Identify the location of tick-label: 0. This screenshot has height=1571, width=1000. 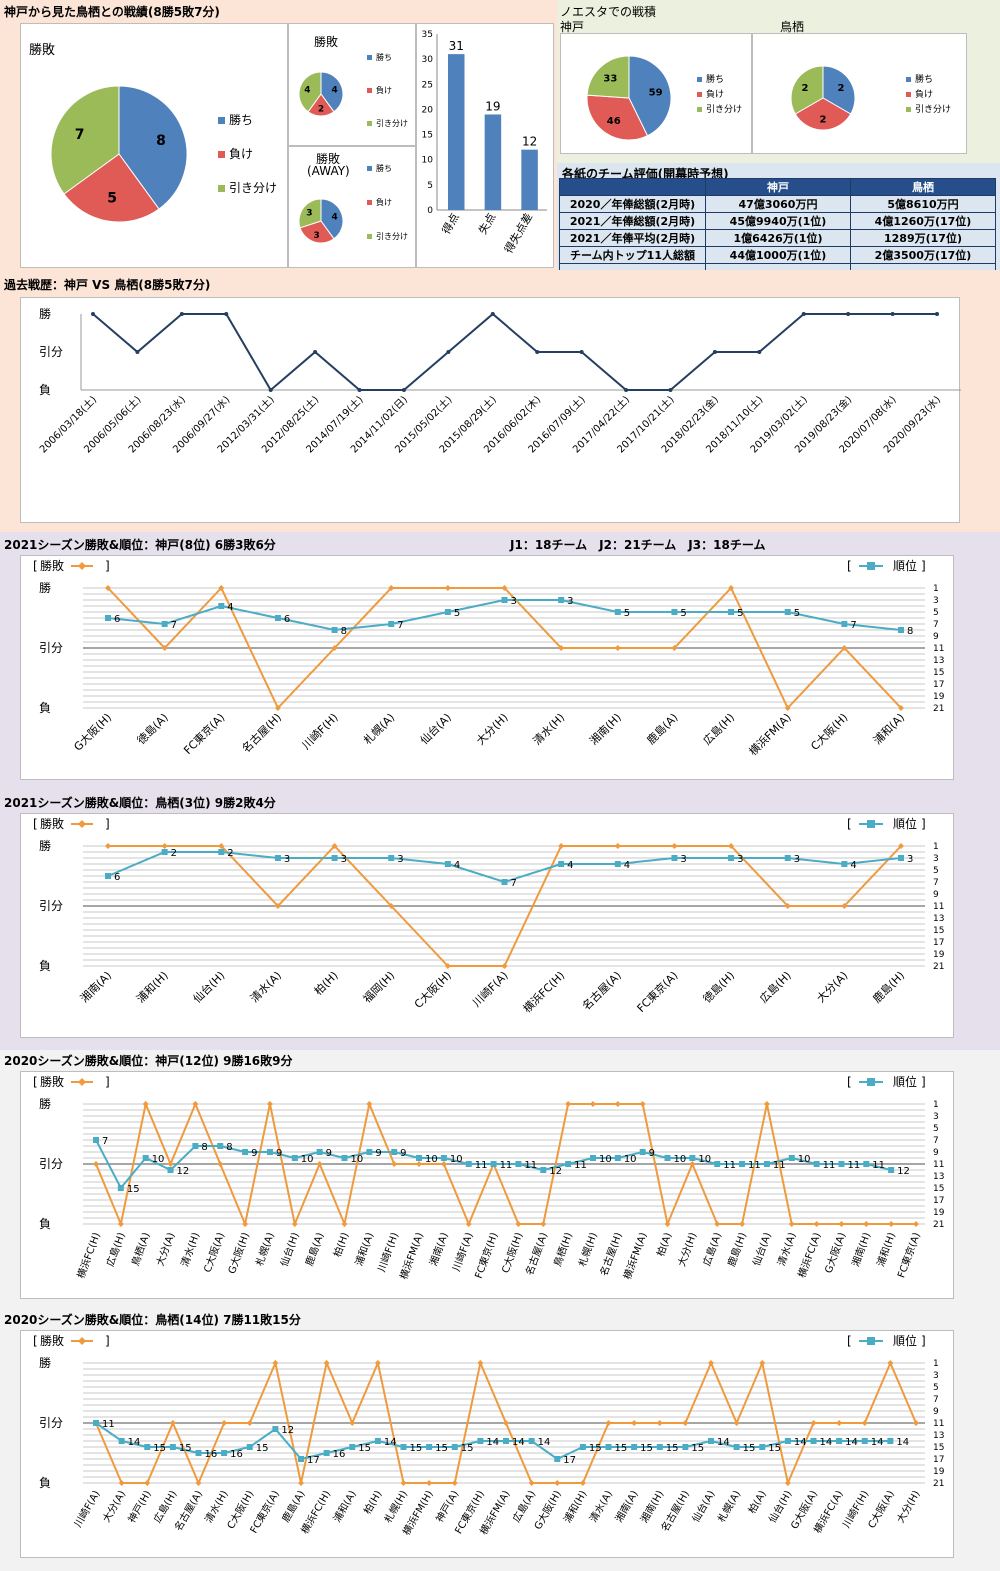
(430, 211).